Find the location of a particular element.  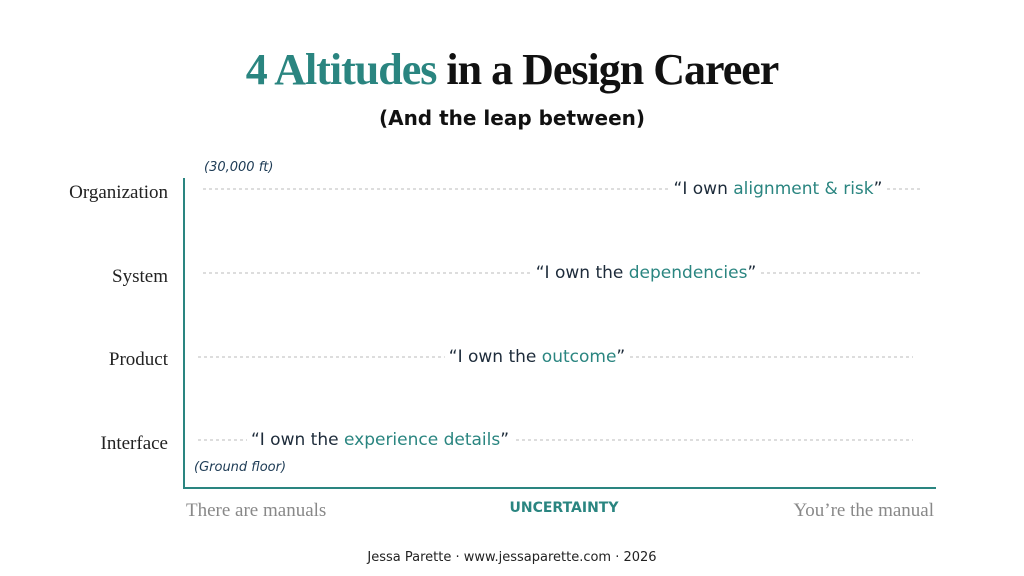

quote-highlight: dependencies is located at coordinates (688, 273).